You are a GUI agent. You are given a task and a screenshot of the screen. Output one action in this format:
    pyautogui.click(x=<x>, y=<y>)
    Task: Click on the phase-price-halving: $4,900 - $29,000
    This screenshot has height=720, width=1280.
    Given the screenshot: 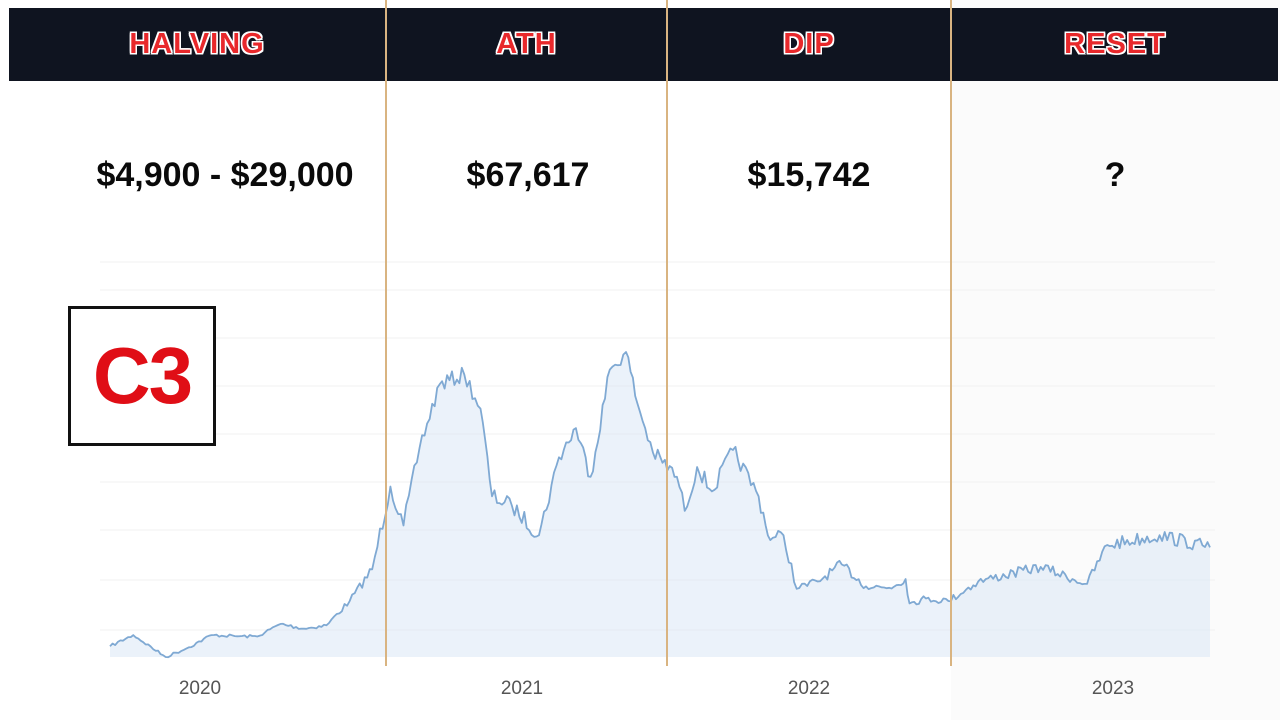 What is the action you would take?
    pyautogui.click(x=225, y=175)
    